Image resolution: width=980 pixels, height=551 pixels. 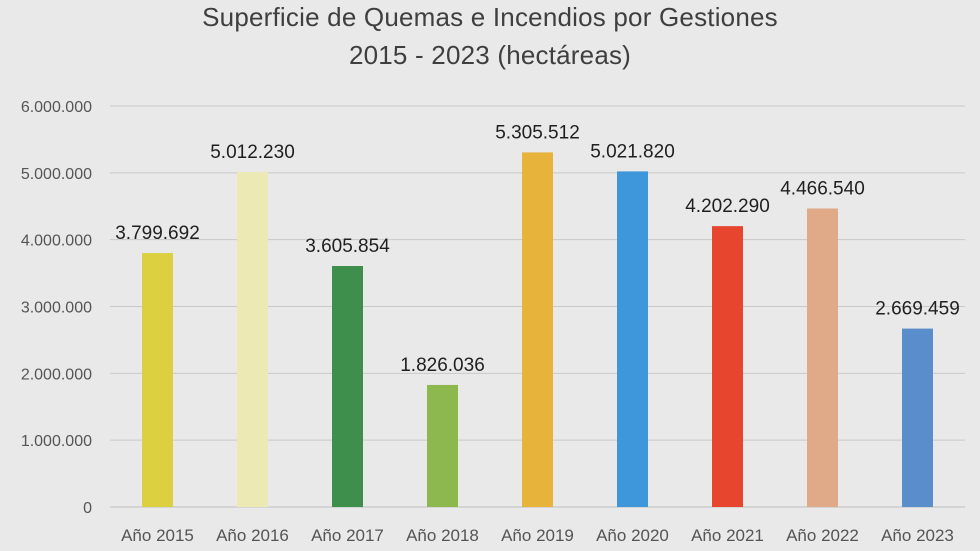 I want to click on x-tick-label: Año 2016, so click(x=252, y=535).